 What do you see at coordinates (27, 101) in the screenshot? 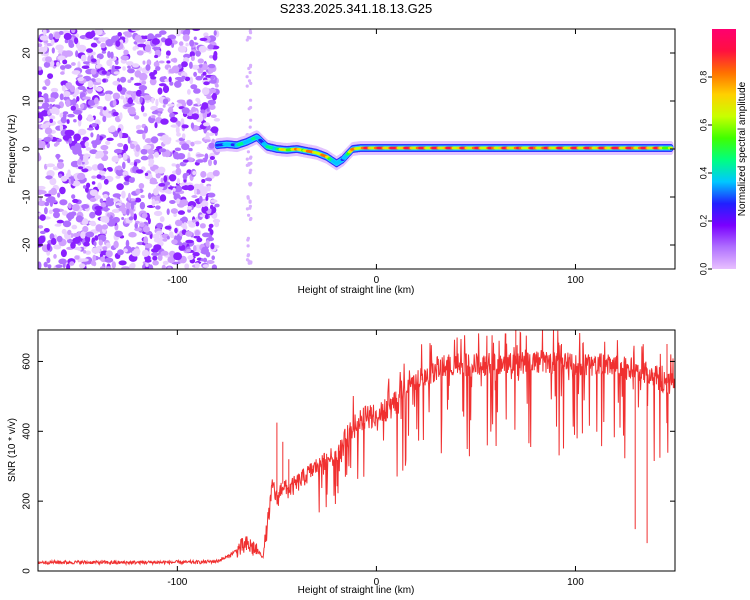
I see `y-tick-label: 10` at bounding box center [27, 101].